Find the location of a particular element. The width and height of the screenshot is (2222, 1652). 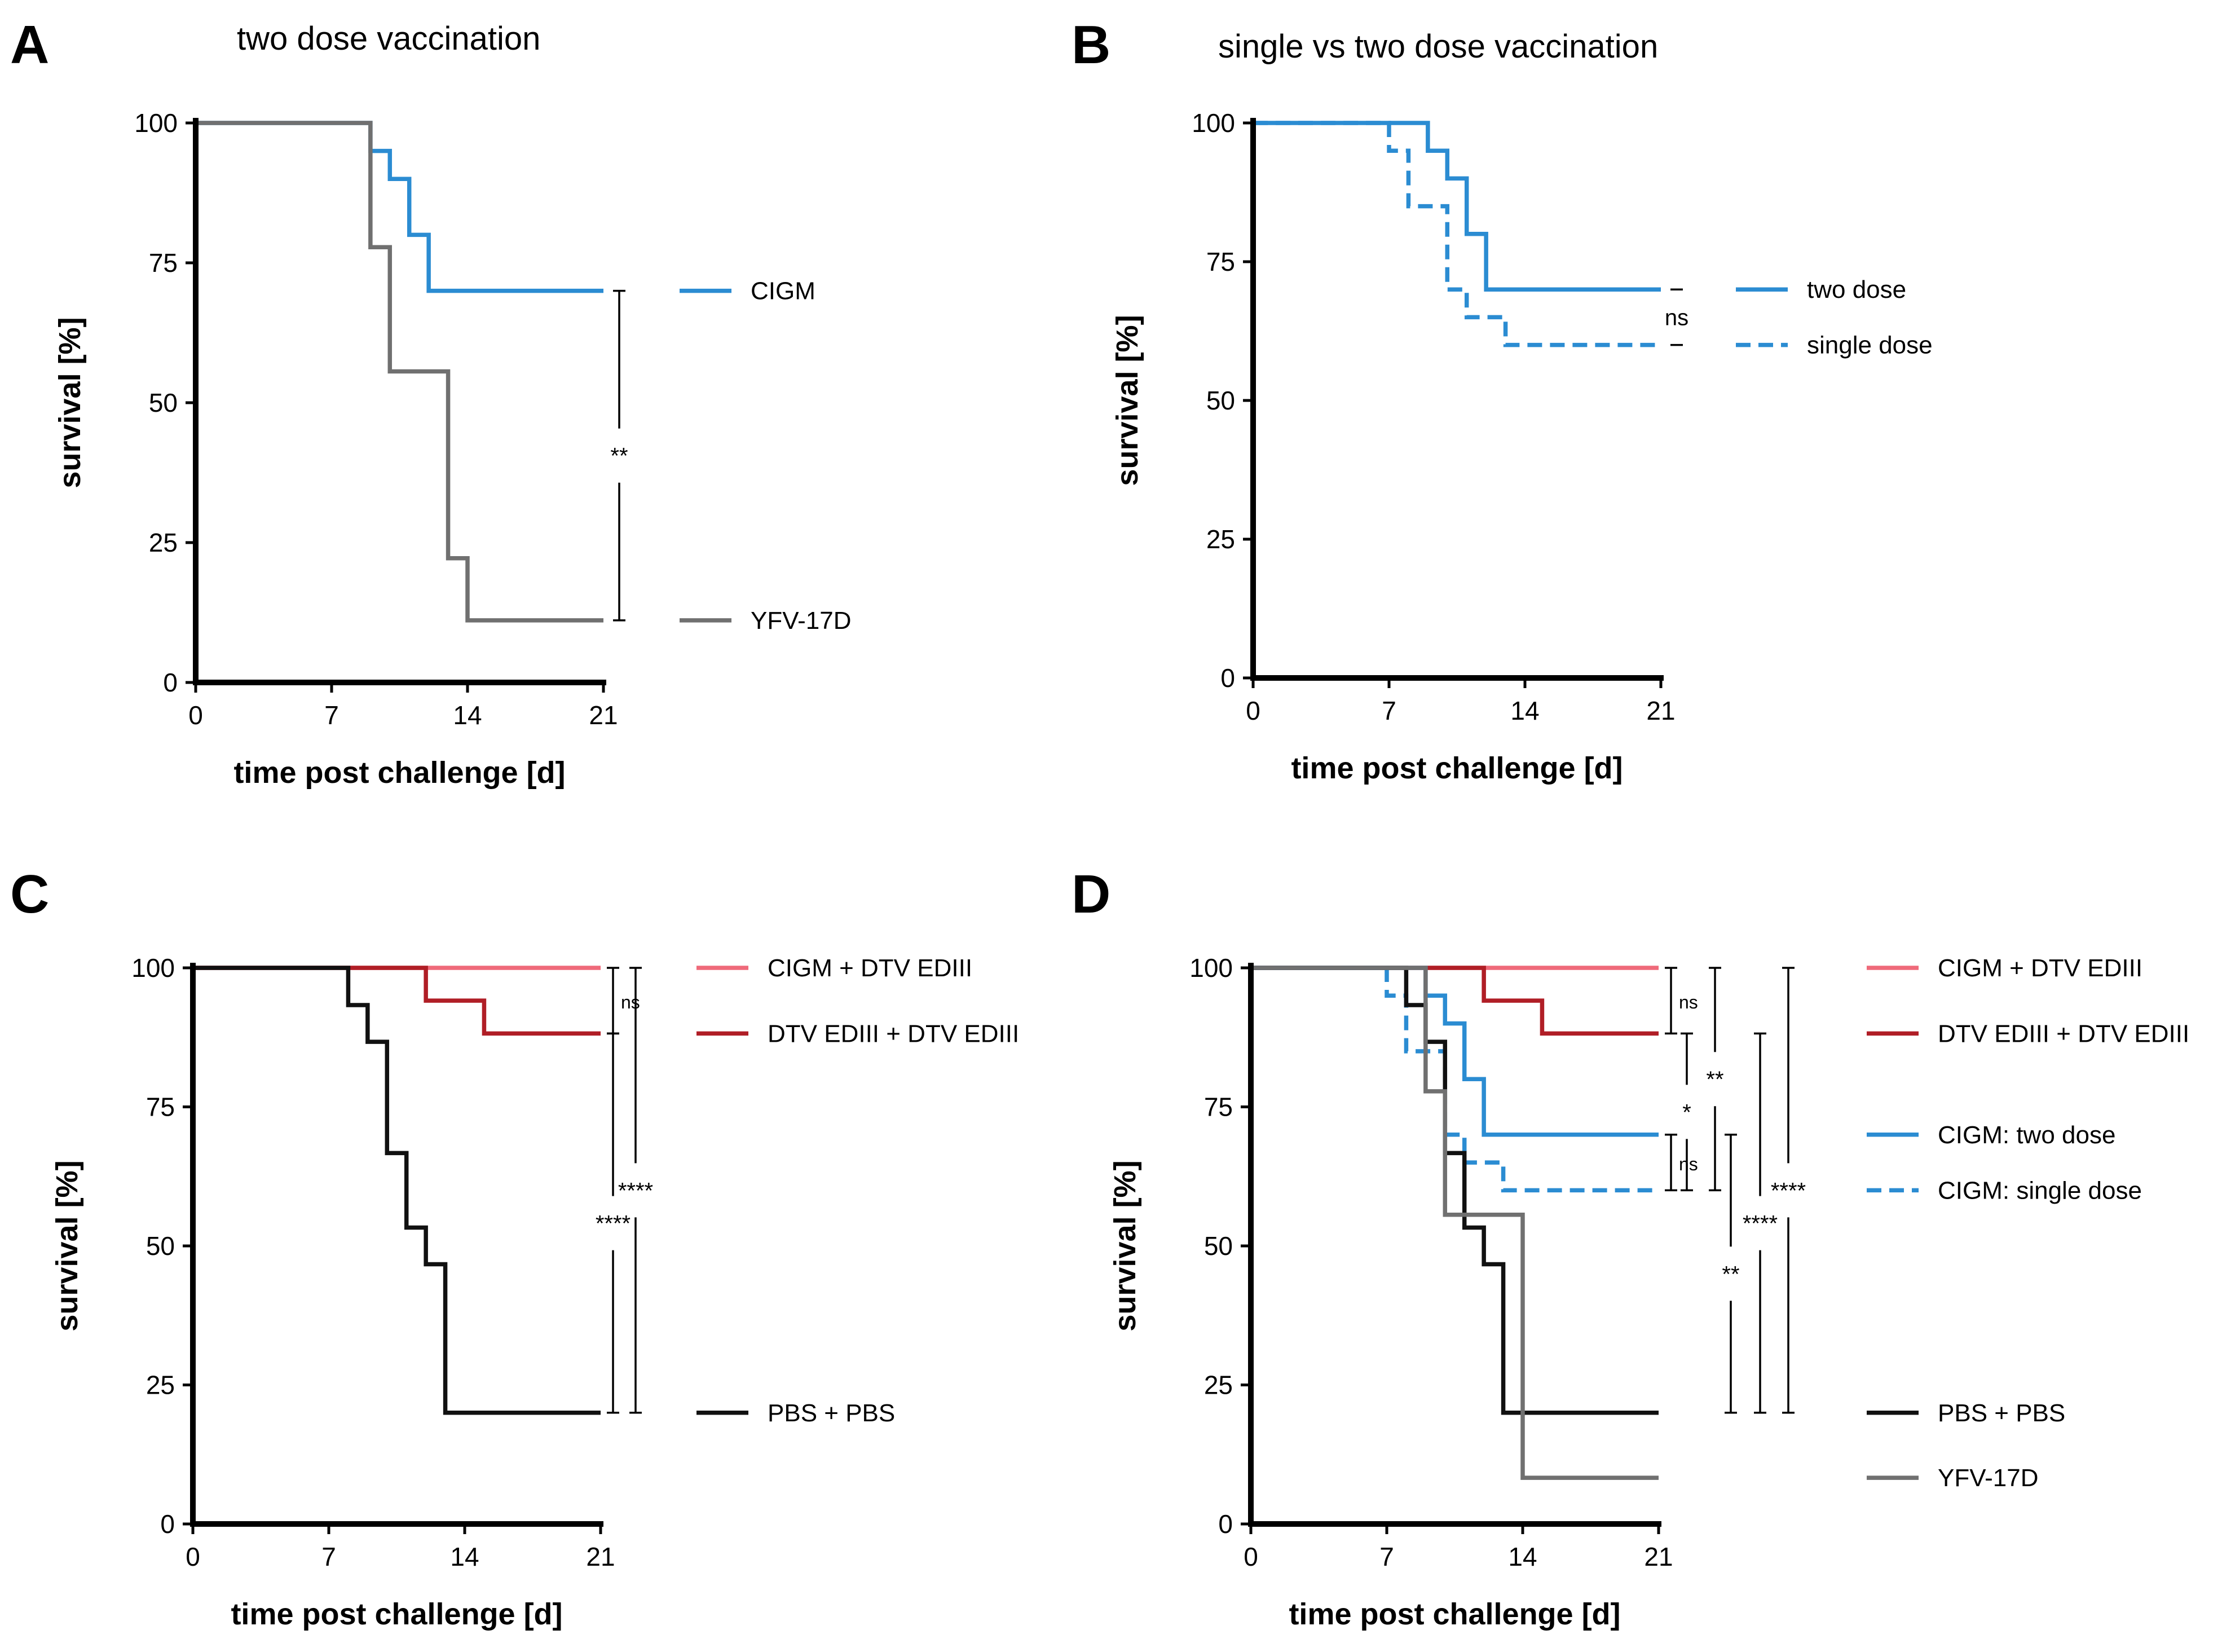

legend-item: CIGM: single dose is located at coordinates (2004, 1190).